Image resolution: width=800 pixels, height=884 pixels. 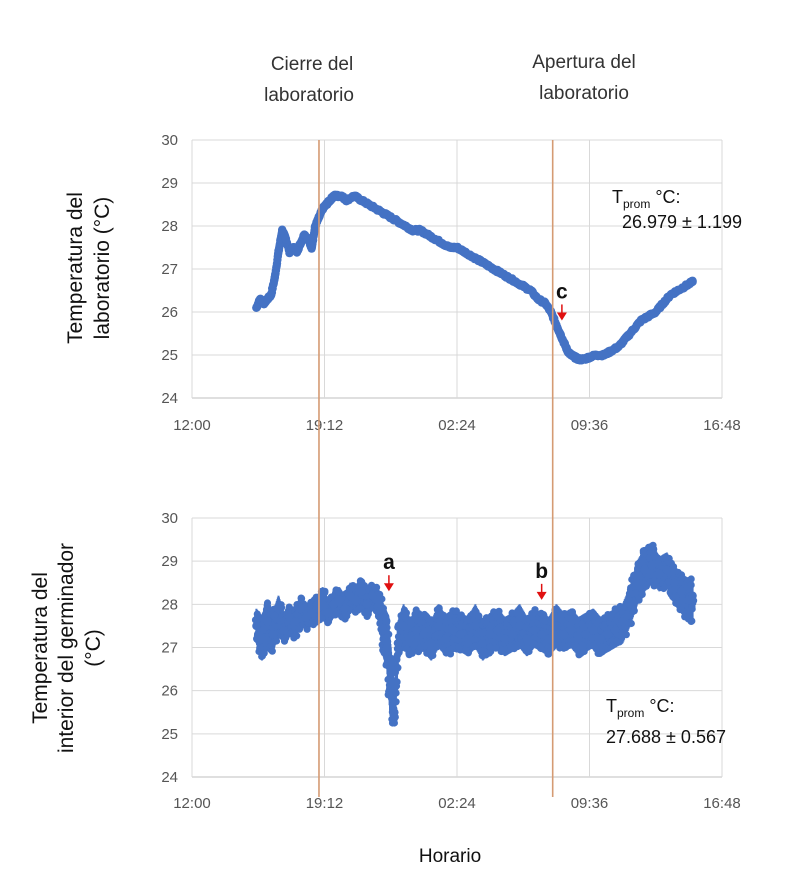 I want to click on y-tick-label: 30, so click(x=169, y=518).